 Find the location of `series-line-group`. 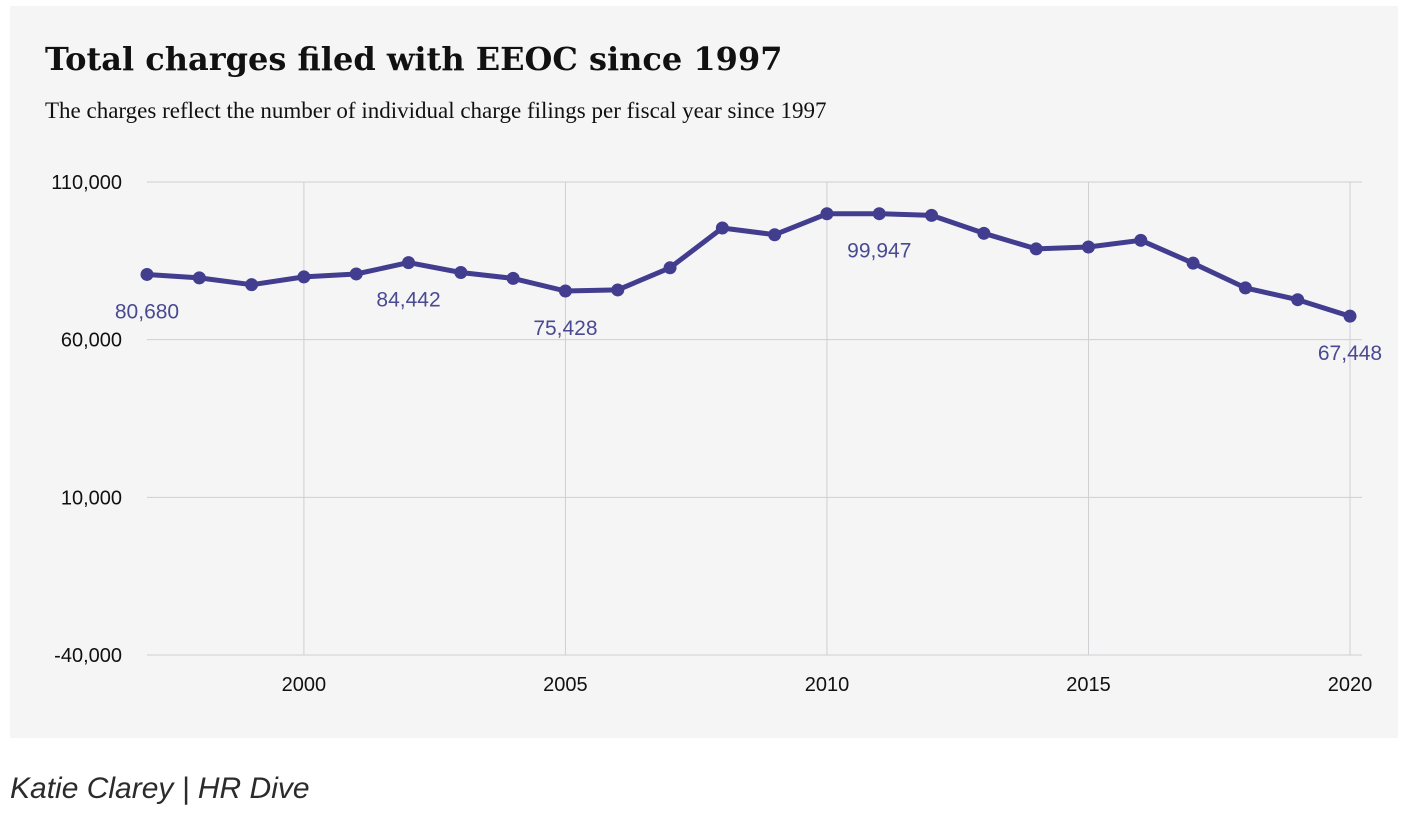

series-line-group is located at coordinates (748, 265).